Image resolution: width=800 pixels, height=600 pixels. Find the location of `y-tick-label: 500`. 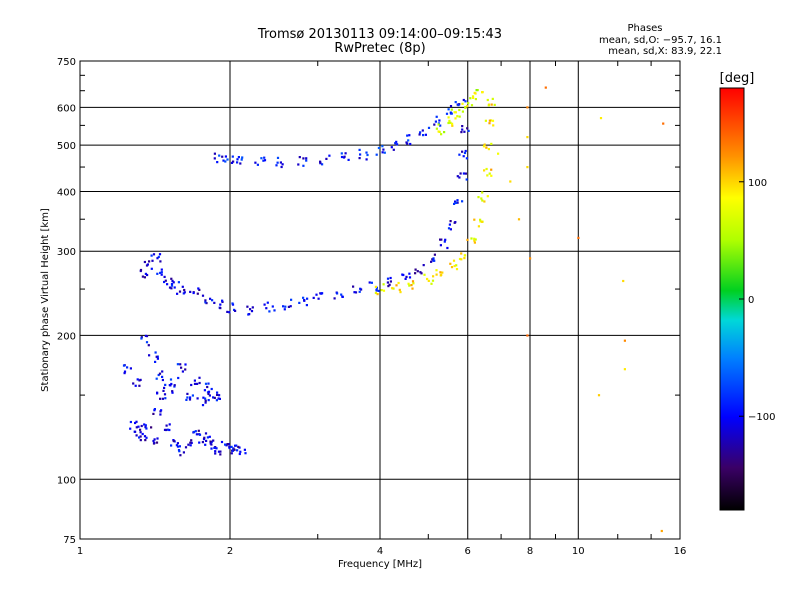

y-tick-label: 500 is located at coordinates (66, 146).